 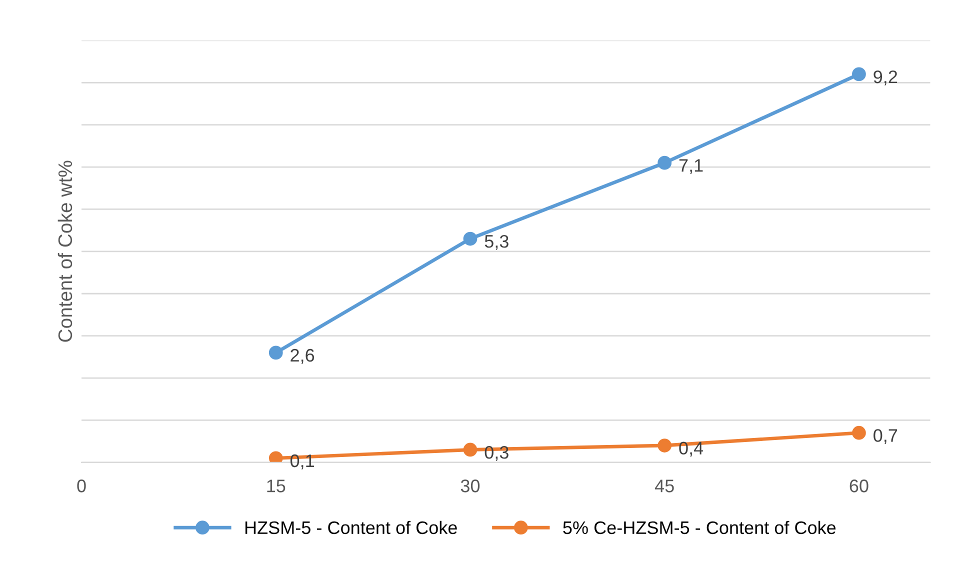 What do you see at coordinates (470, 486) in the screenshot?
I see `x-tick-label: 30` at bounding box center [470, 486].